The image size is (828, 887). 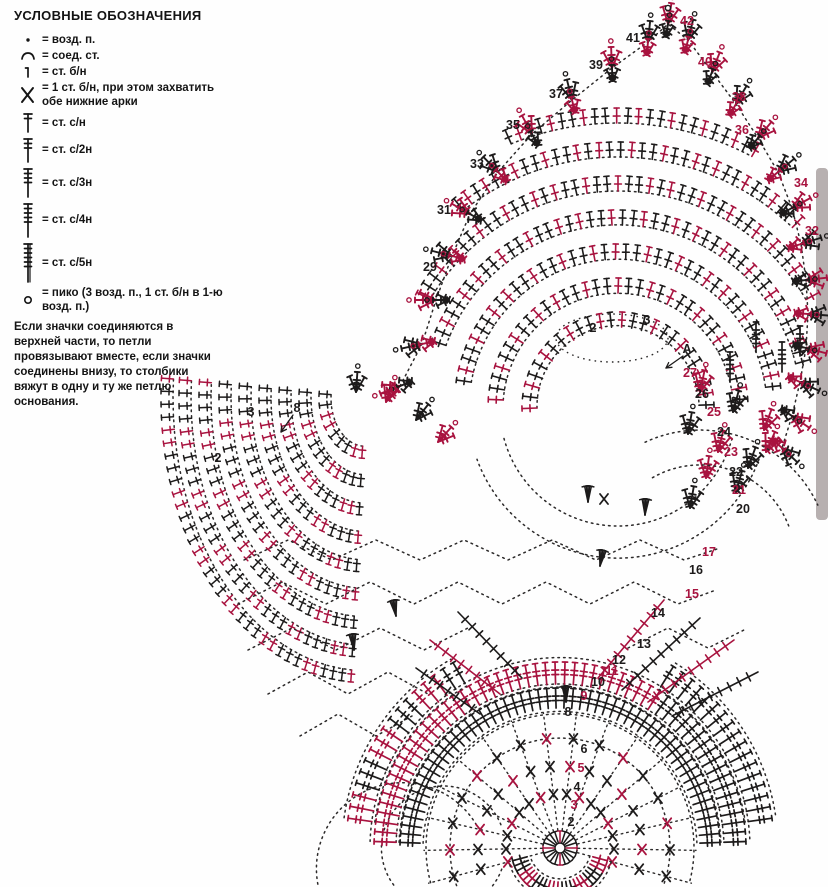 What do you see at coordinates (513, 125) in the screenshot?
I see `row-number-label: 35` at bounding box center [513, 125].